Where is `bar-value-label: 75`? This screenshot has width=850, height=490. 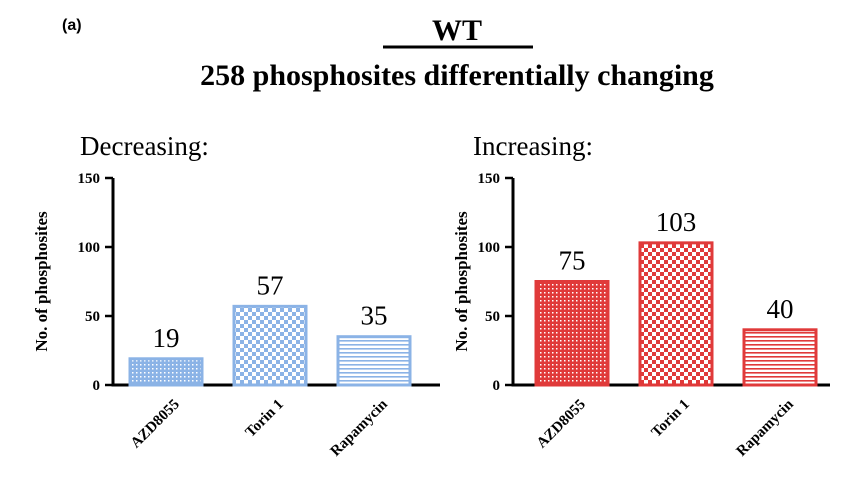 bar-value-label: 75 is located at coordinates (572, 261).